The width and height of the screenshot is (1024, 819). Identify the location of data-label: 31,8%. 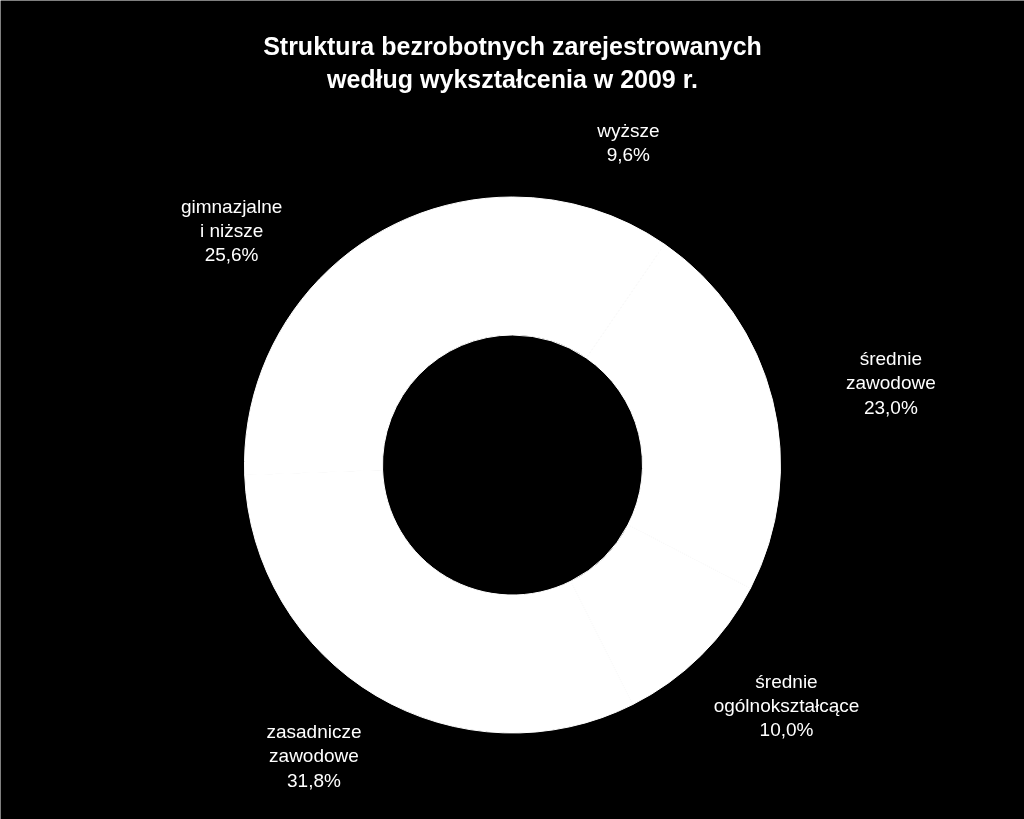
(314, 780).